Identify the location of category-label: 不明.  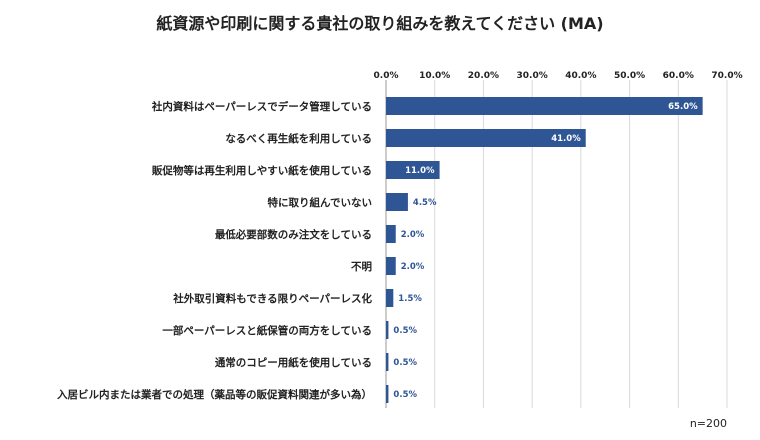
(361, 267).